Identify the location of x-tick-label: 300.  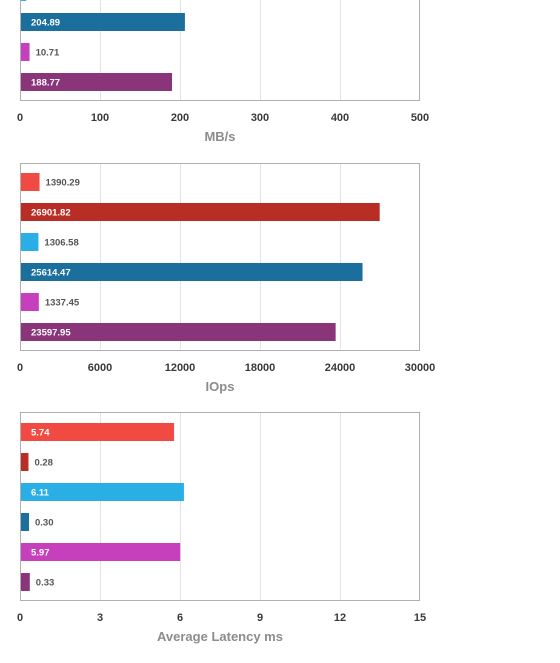
(260, 118).